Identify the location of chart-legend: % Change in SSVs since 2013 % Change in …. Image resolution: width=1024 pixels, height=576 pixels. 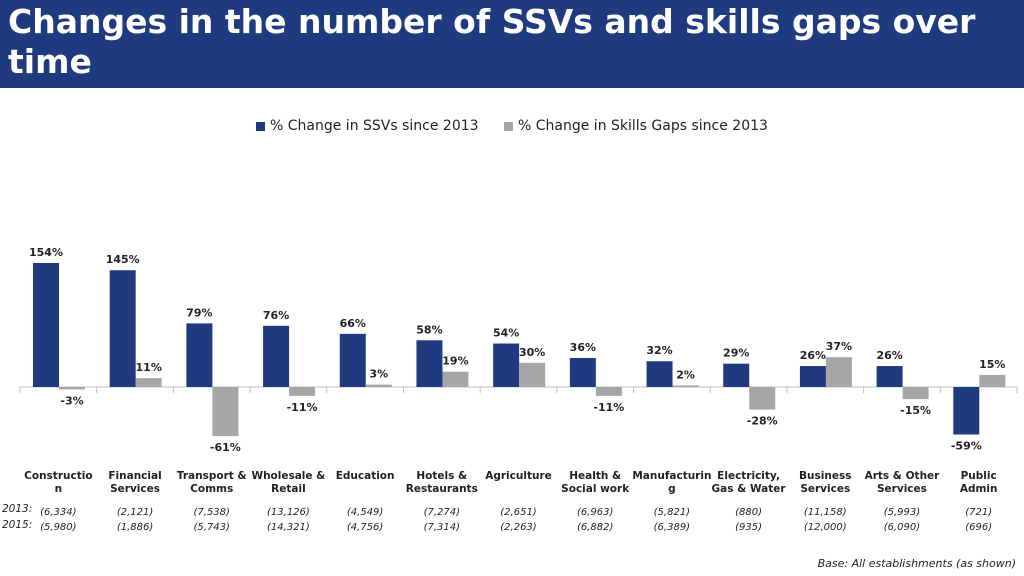
(512, 128).